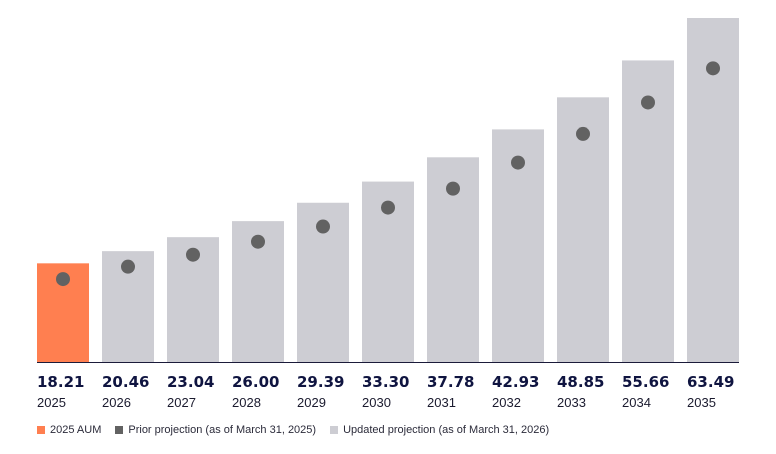 This screenshot has width=776, height=454. What do you see at coordinates (119, 430) in the screenshot?
I see `legend-swatch-prior` at bounding box center [119, 430].